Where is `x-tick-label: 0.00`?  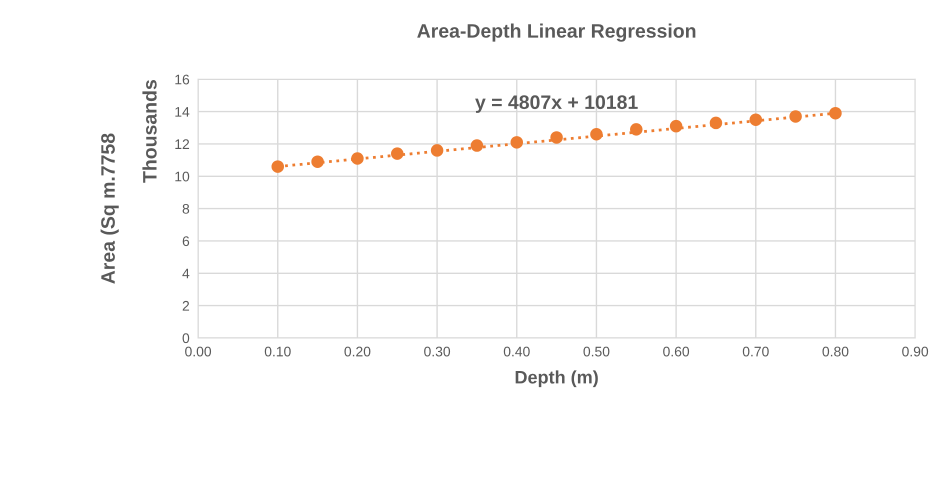 x-tick-label: 0.00 is located at coordinates (198, 351).